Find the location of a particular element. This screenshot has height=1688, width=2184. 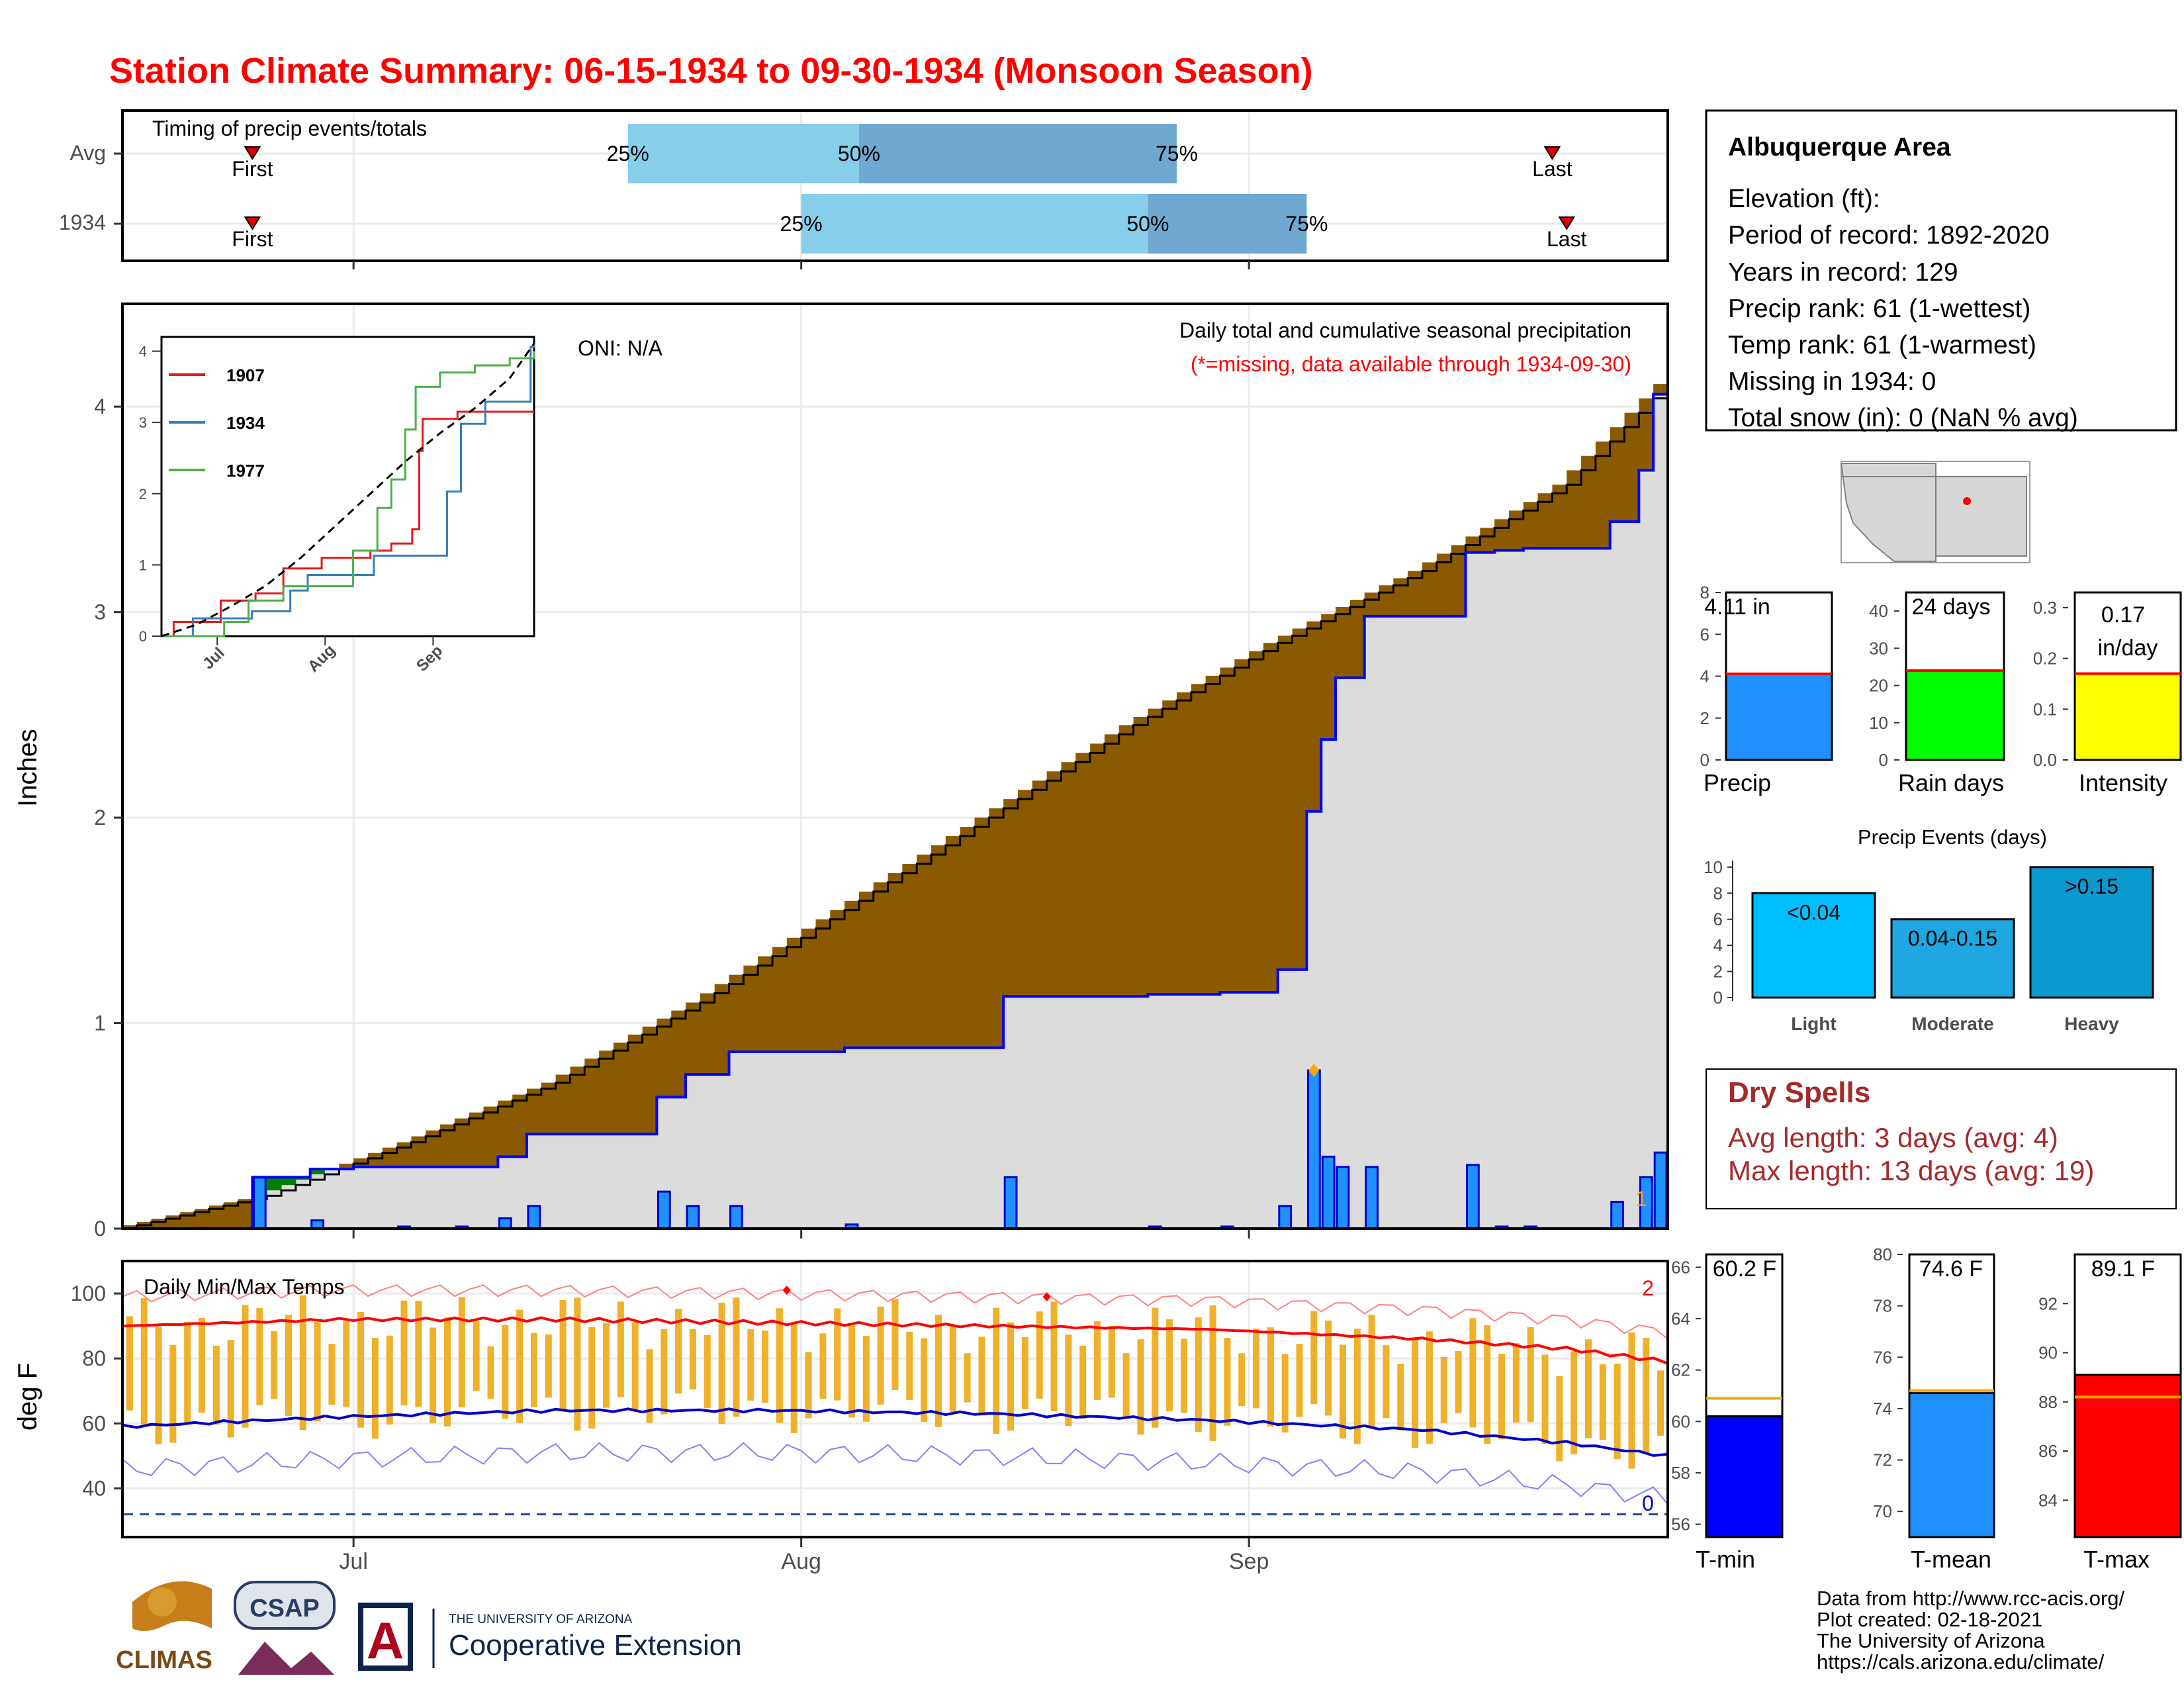

precip-missing-count: 1 is located at coordinates (1641, 1199).